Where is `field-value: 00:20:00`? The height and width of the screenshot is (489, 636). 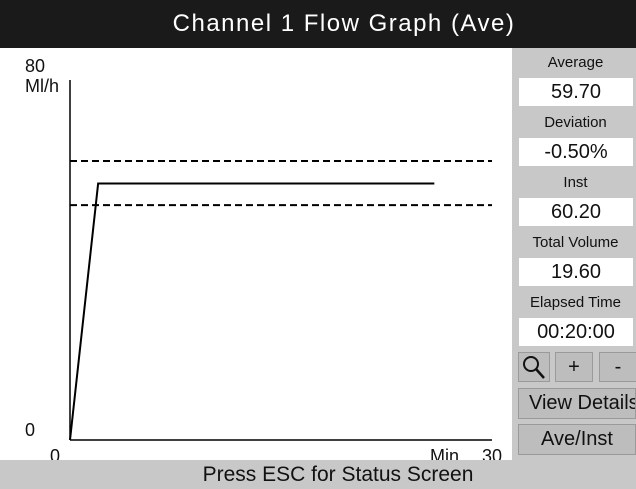 field-value: 00:20:00 is located at coordinates (576, 332).